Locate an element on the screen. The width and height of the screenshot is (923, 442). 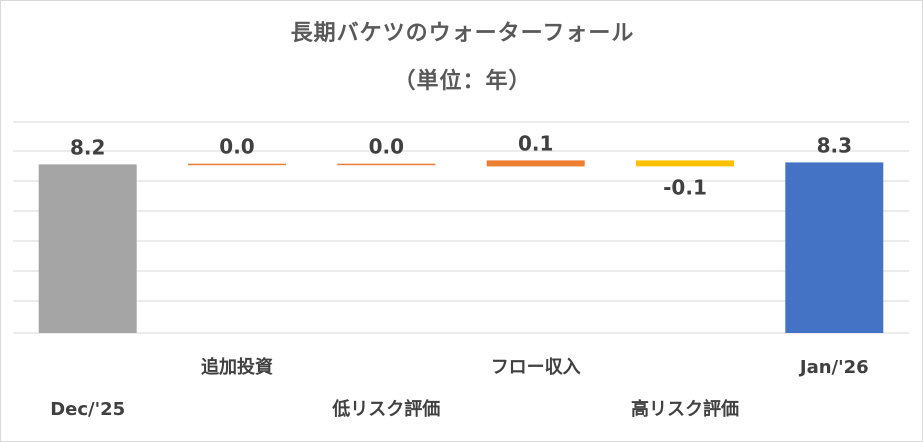
data-label: 0.1 is located at coordinates (535, 143).